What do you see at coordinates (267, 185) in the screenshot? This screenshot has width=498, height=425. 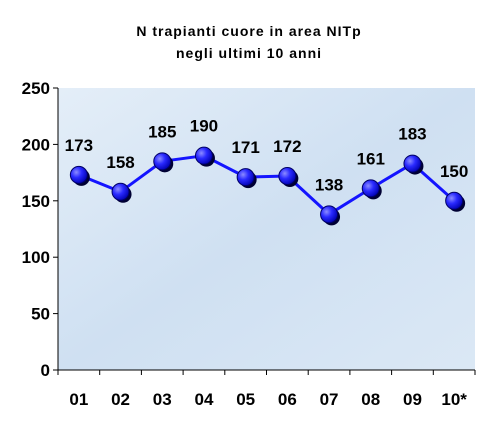 I see `series-line` at bounding box center [267, 185].